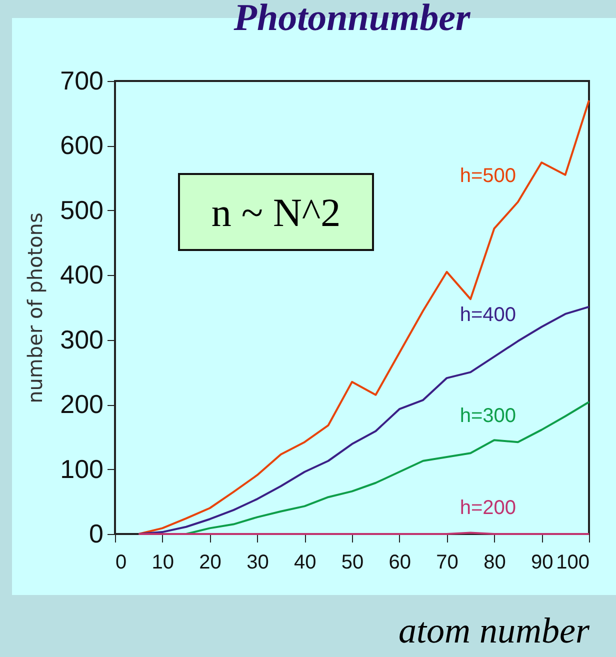 The width and height of the screenshot is (616, 657). I want to click on x-tick-label: 20, so click(210, 563).